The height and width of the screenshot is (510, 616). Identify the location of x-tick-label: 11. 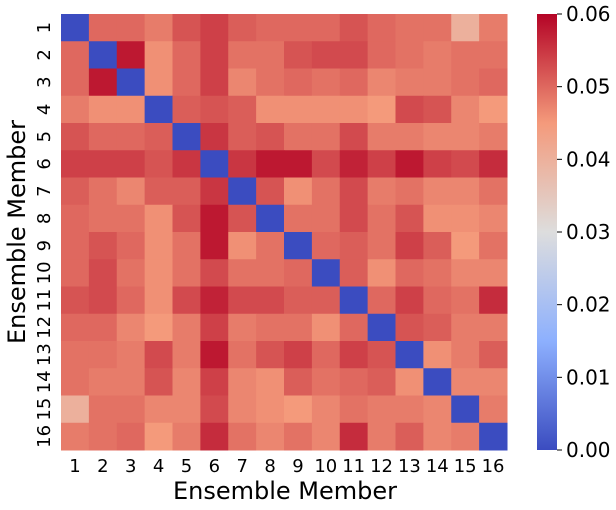
(353, 466).